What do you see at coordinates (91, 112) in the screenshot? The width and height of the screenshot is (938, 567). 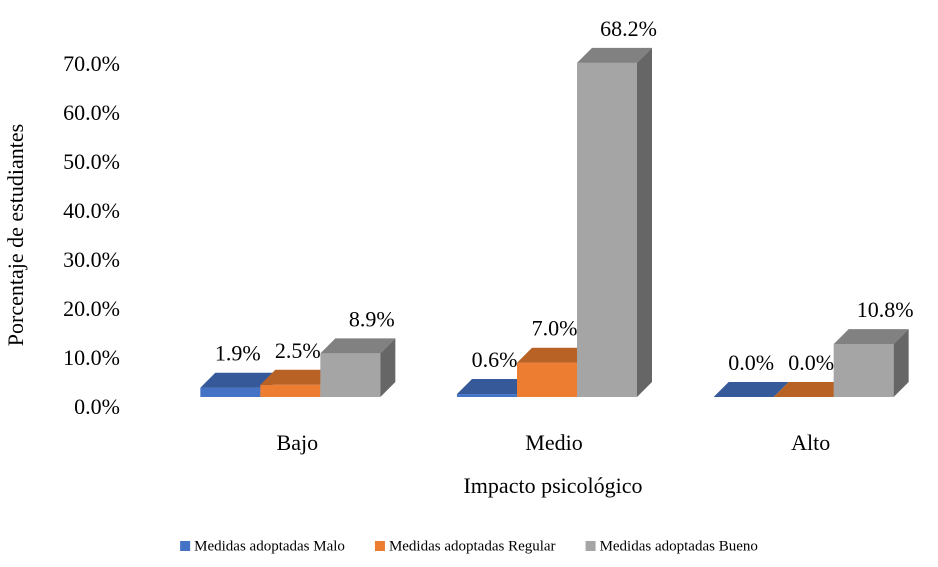 I see `y-tick-label: 60.0%` at bounding box center [91, 112].